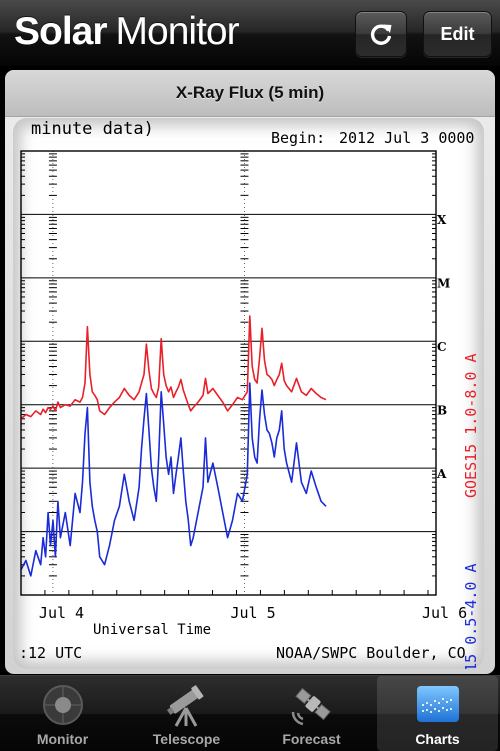 The width and height of the screenshot is (500, 751). I want to click on tab-monitor: Monitor, so click(62, 713).